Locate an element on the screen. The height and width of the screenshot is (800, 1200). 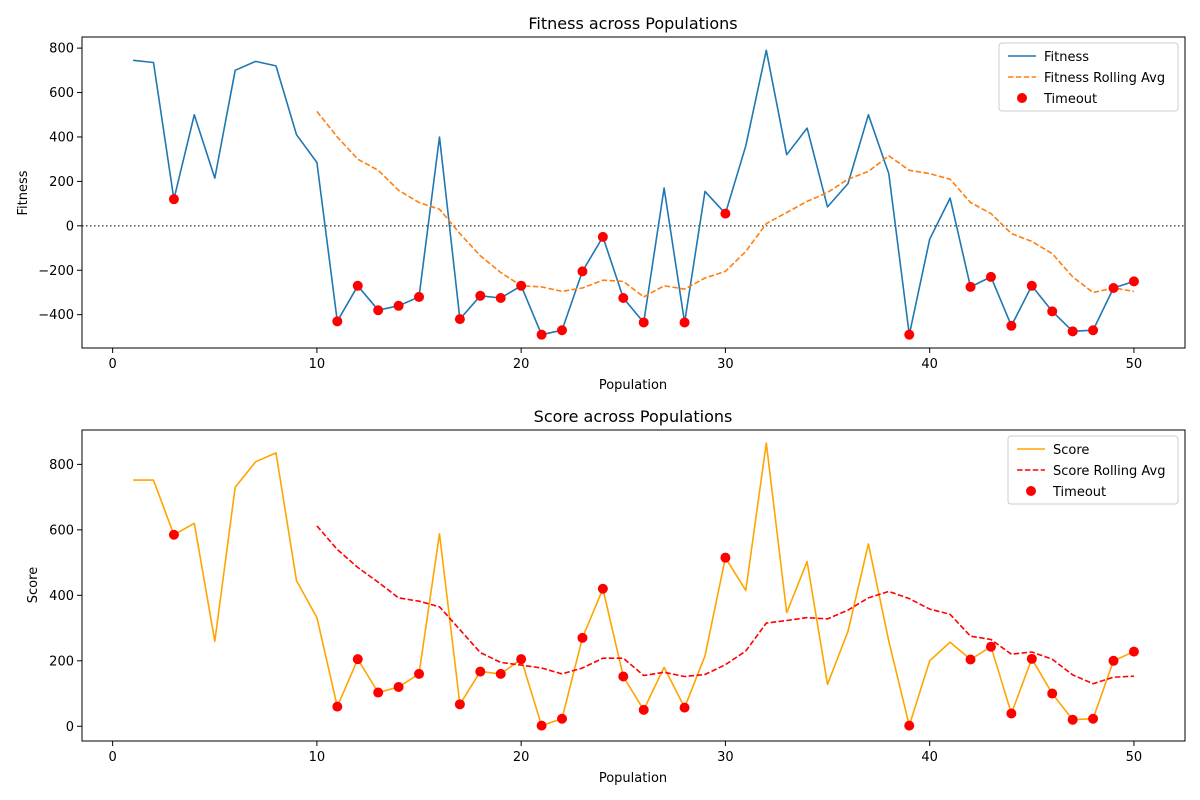
y-tick-label: 0 is located at coordinates (70, 727).